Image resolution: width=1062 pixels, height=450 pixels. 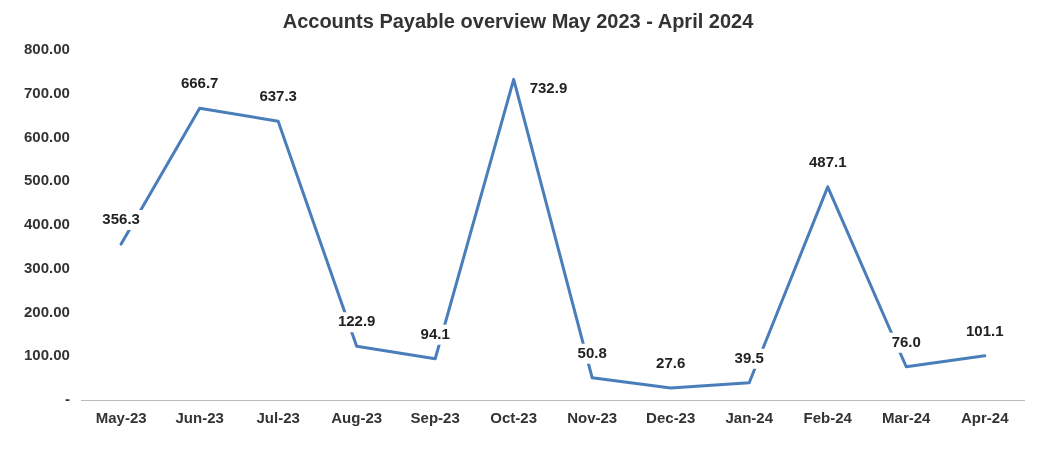 I want to click on y-tick-label: 100.00, so click(x=46, y=355).